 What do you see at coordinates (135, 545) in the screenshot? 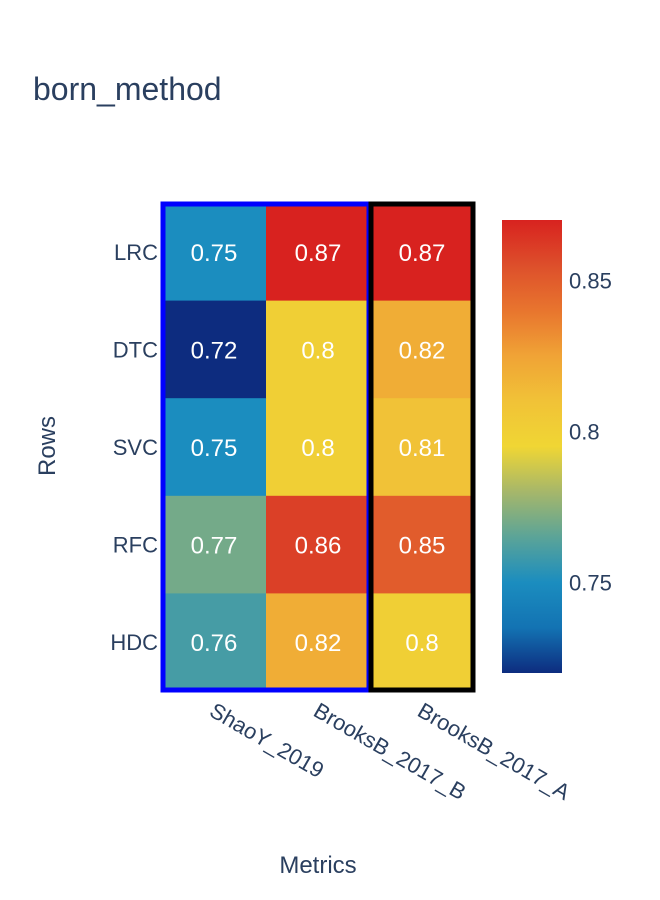
I see `y-tick-label: RFC` at bounding box center [135, 545].